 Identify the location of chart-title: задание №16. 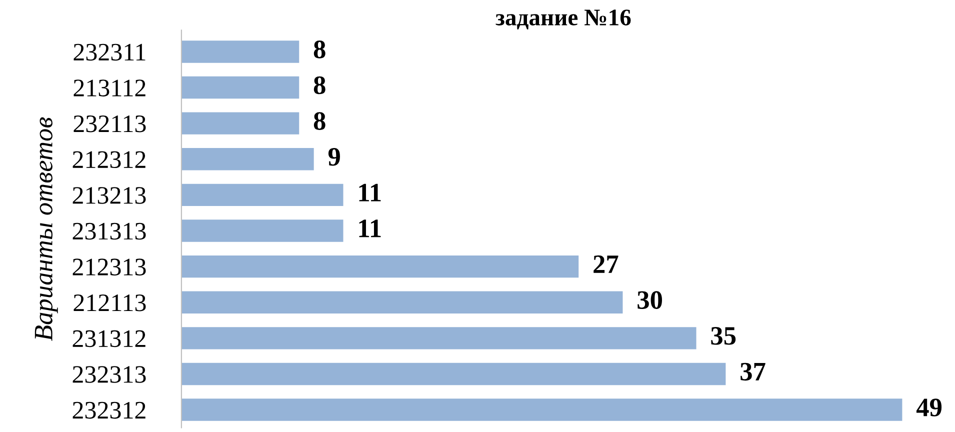
(563, 20).